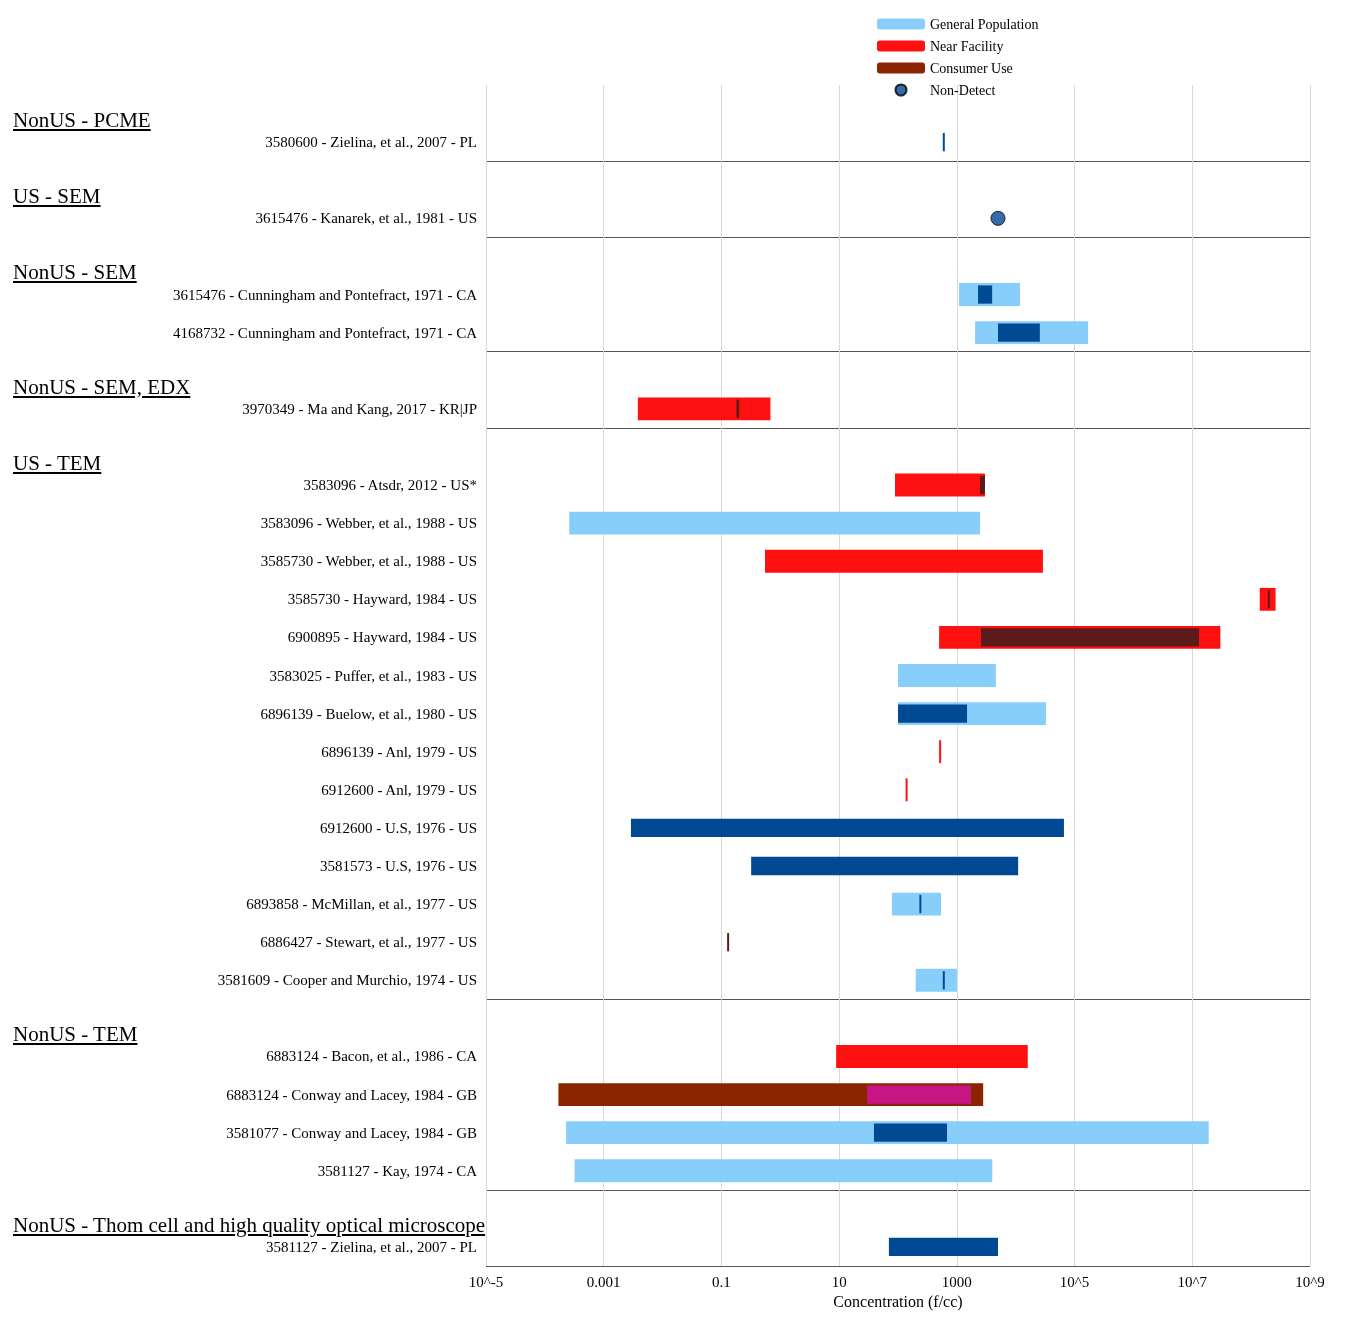 The image size is (1348, 1322). Describe the element at coordinates (325, 332) in the screenshot. I see `y-tick-label: 4168732 - Cunningham and Pontefract, 1971 - CA` at that location.